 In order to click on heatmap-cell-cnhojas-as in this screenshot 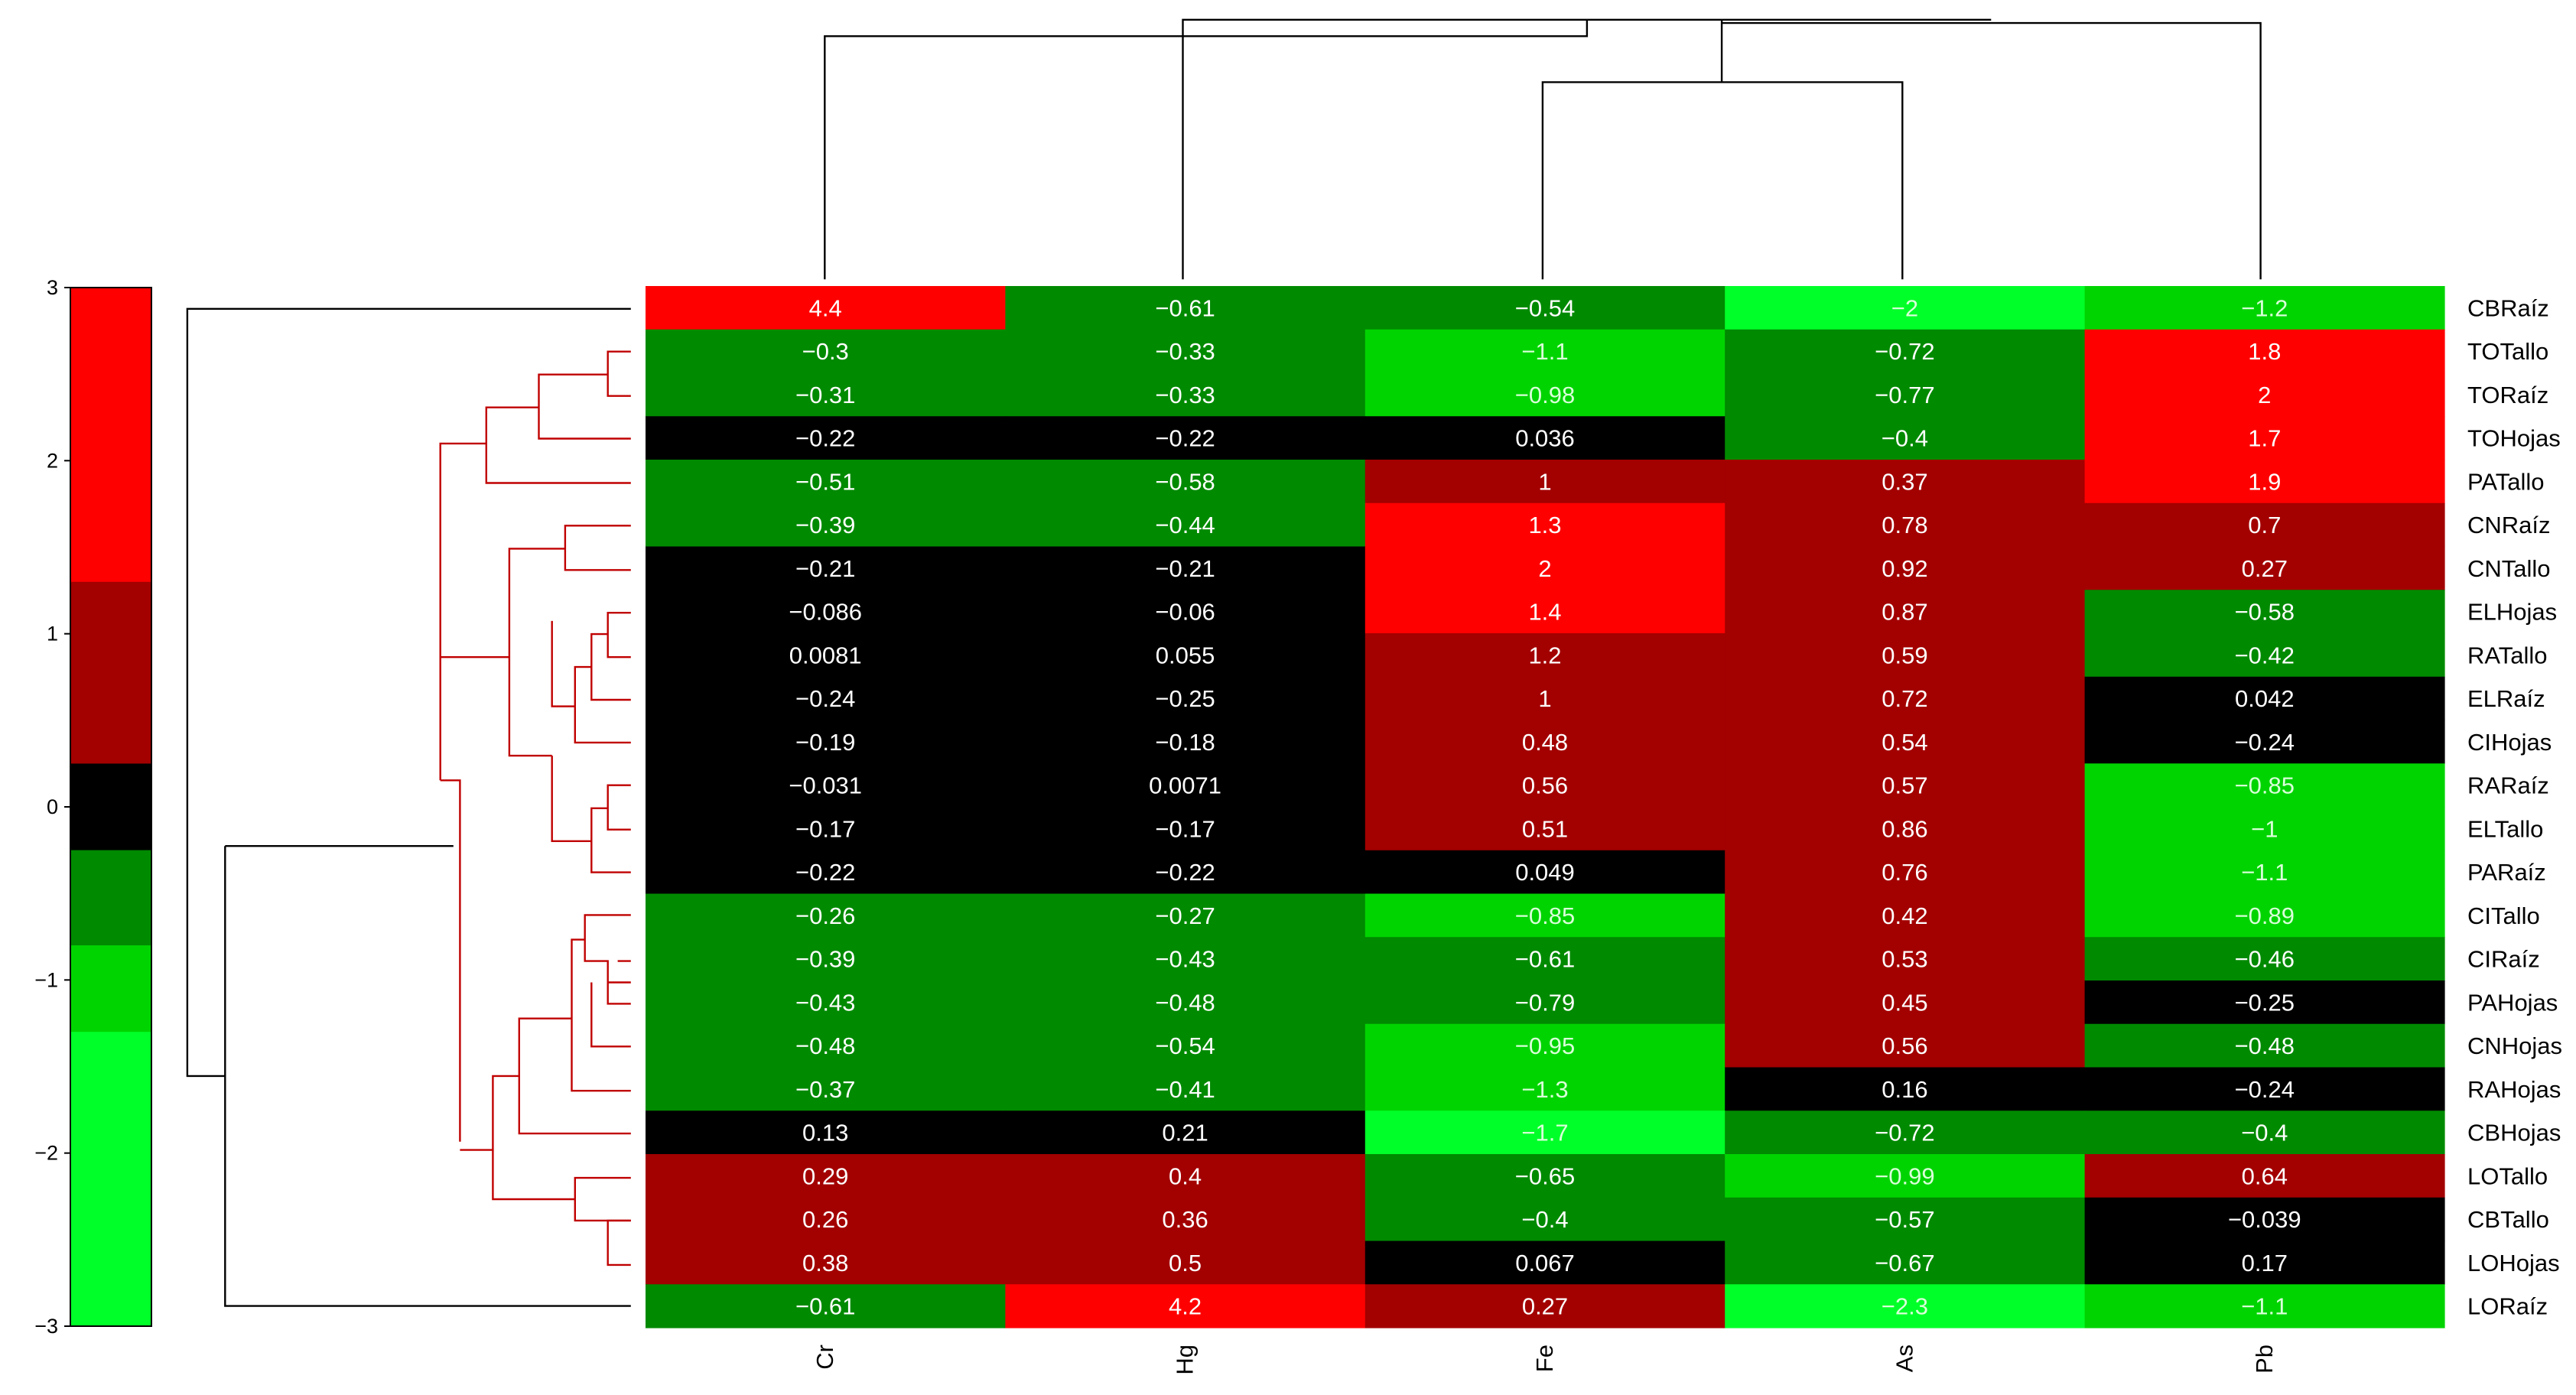, I will do `click(1905, 1045)`.